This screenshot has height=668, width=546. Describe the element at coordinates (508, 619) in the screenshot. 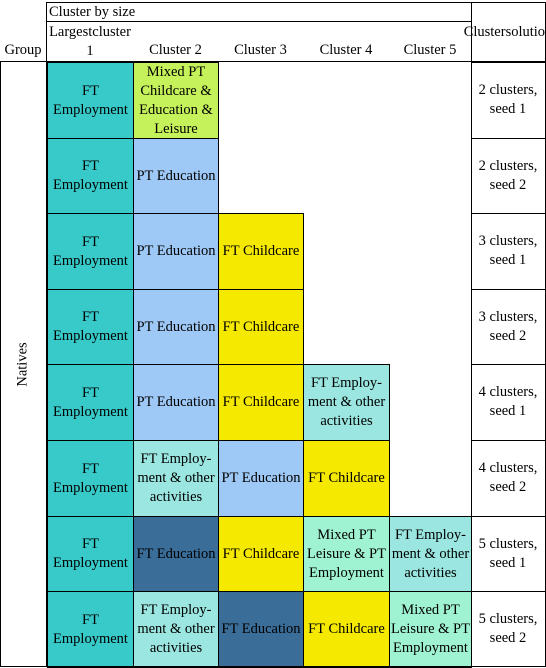

I see `text-line: 5 clusters,` at that location.